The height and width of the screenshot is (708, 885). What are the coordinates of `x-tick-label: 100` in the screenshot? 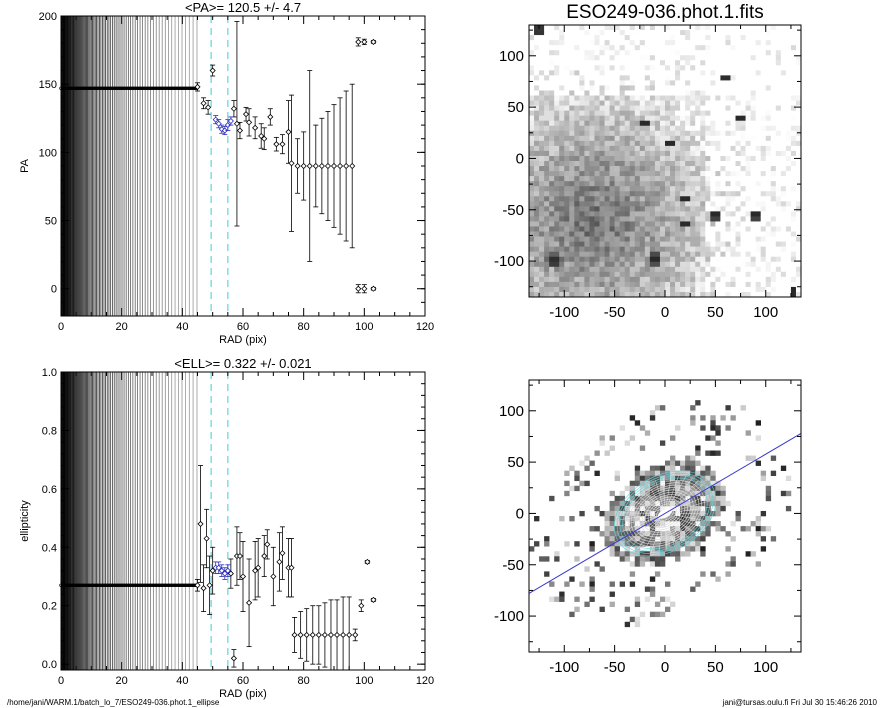 It's located at (364, 681).